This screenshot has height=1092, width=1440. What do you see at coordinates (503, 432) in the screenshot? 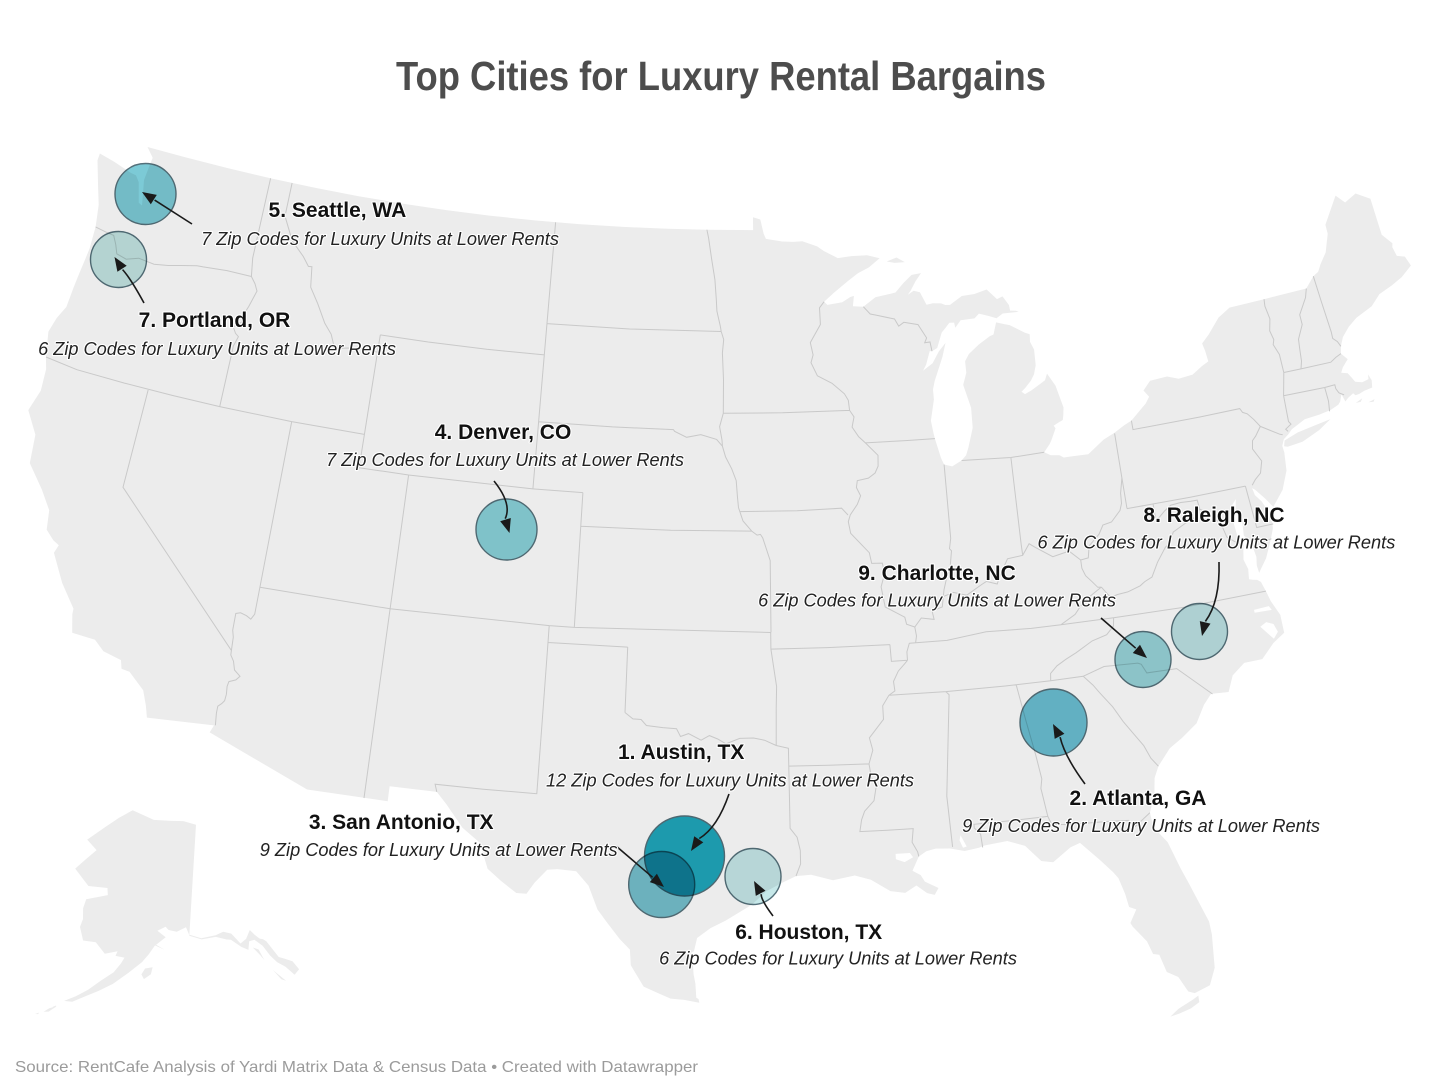
I see `svg-text: 4. Denver, CO` at bounding box center [503, 432].